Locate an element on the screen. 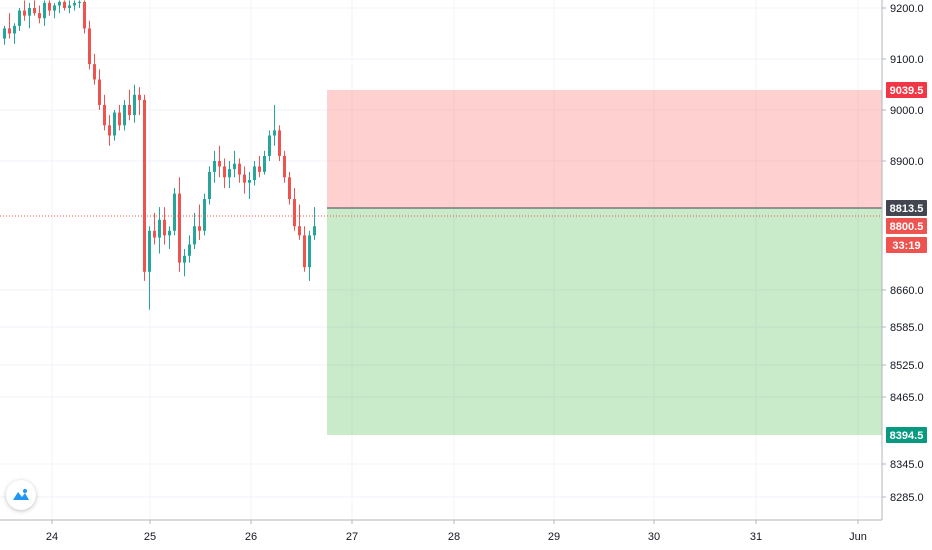 This screenshot has width=932, height=550. time-axis: 24 25 26 27 28 29 30 31 Jun is located at coordinates (441, 534).